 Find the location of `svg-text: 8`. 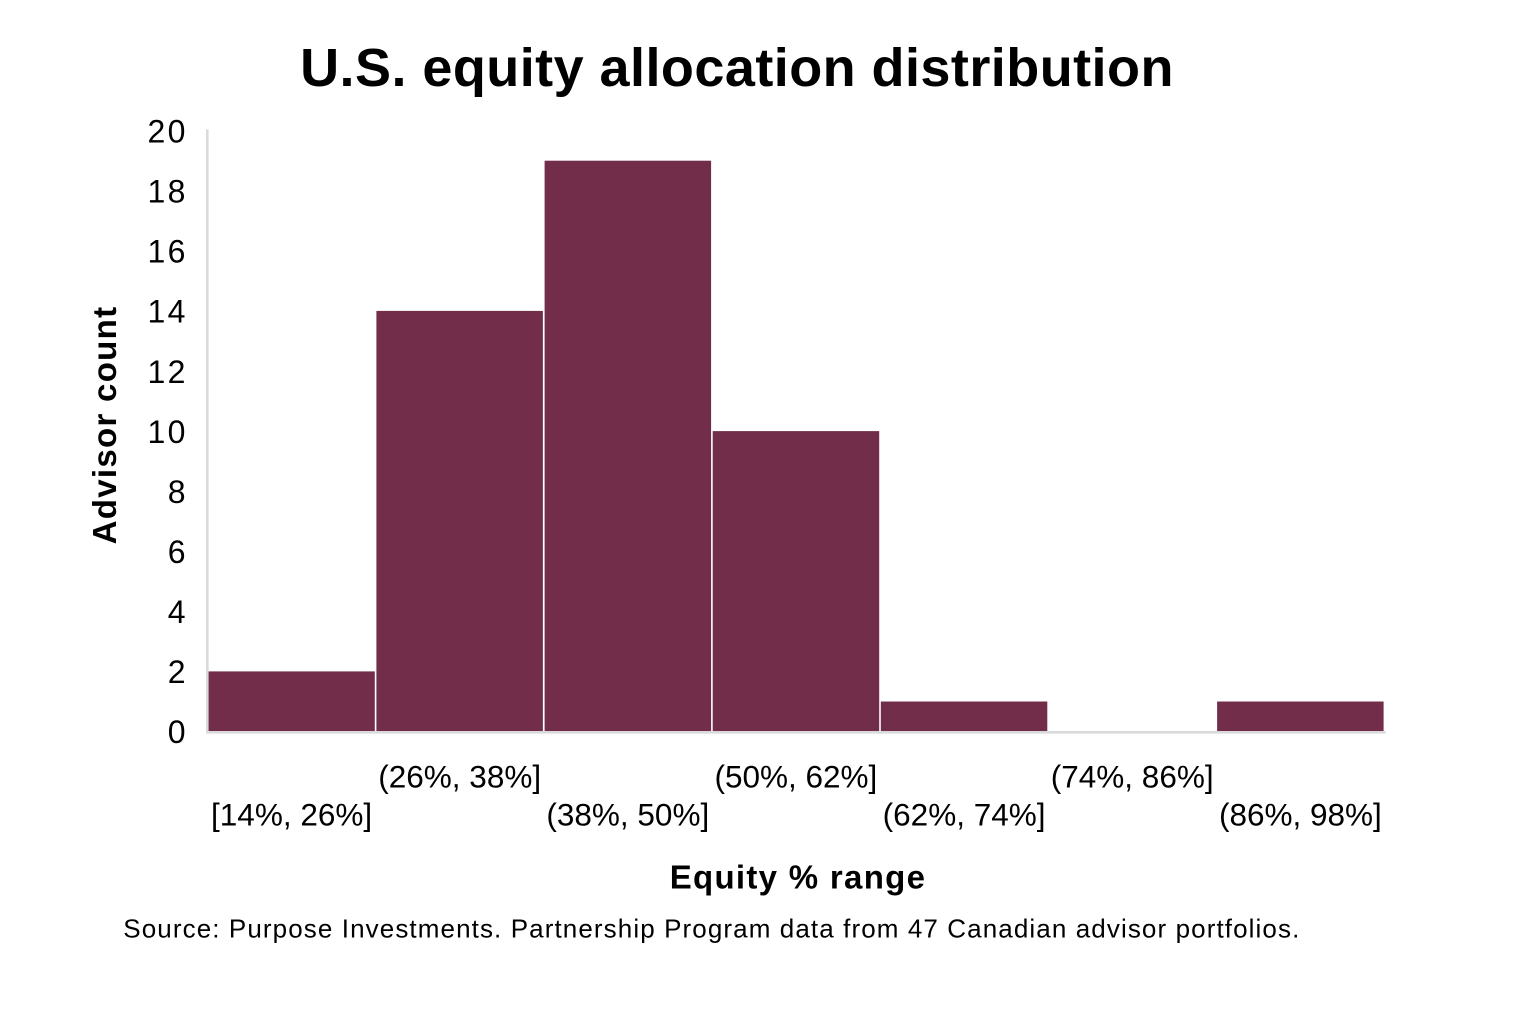

svg-text: 8 is located at coordinates (178, 492).